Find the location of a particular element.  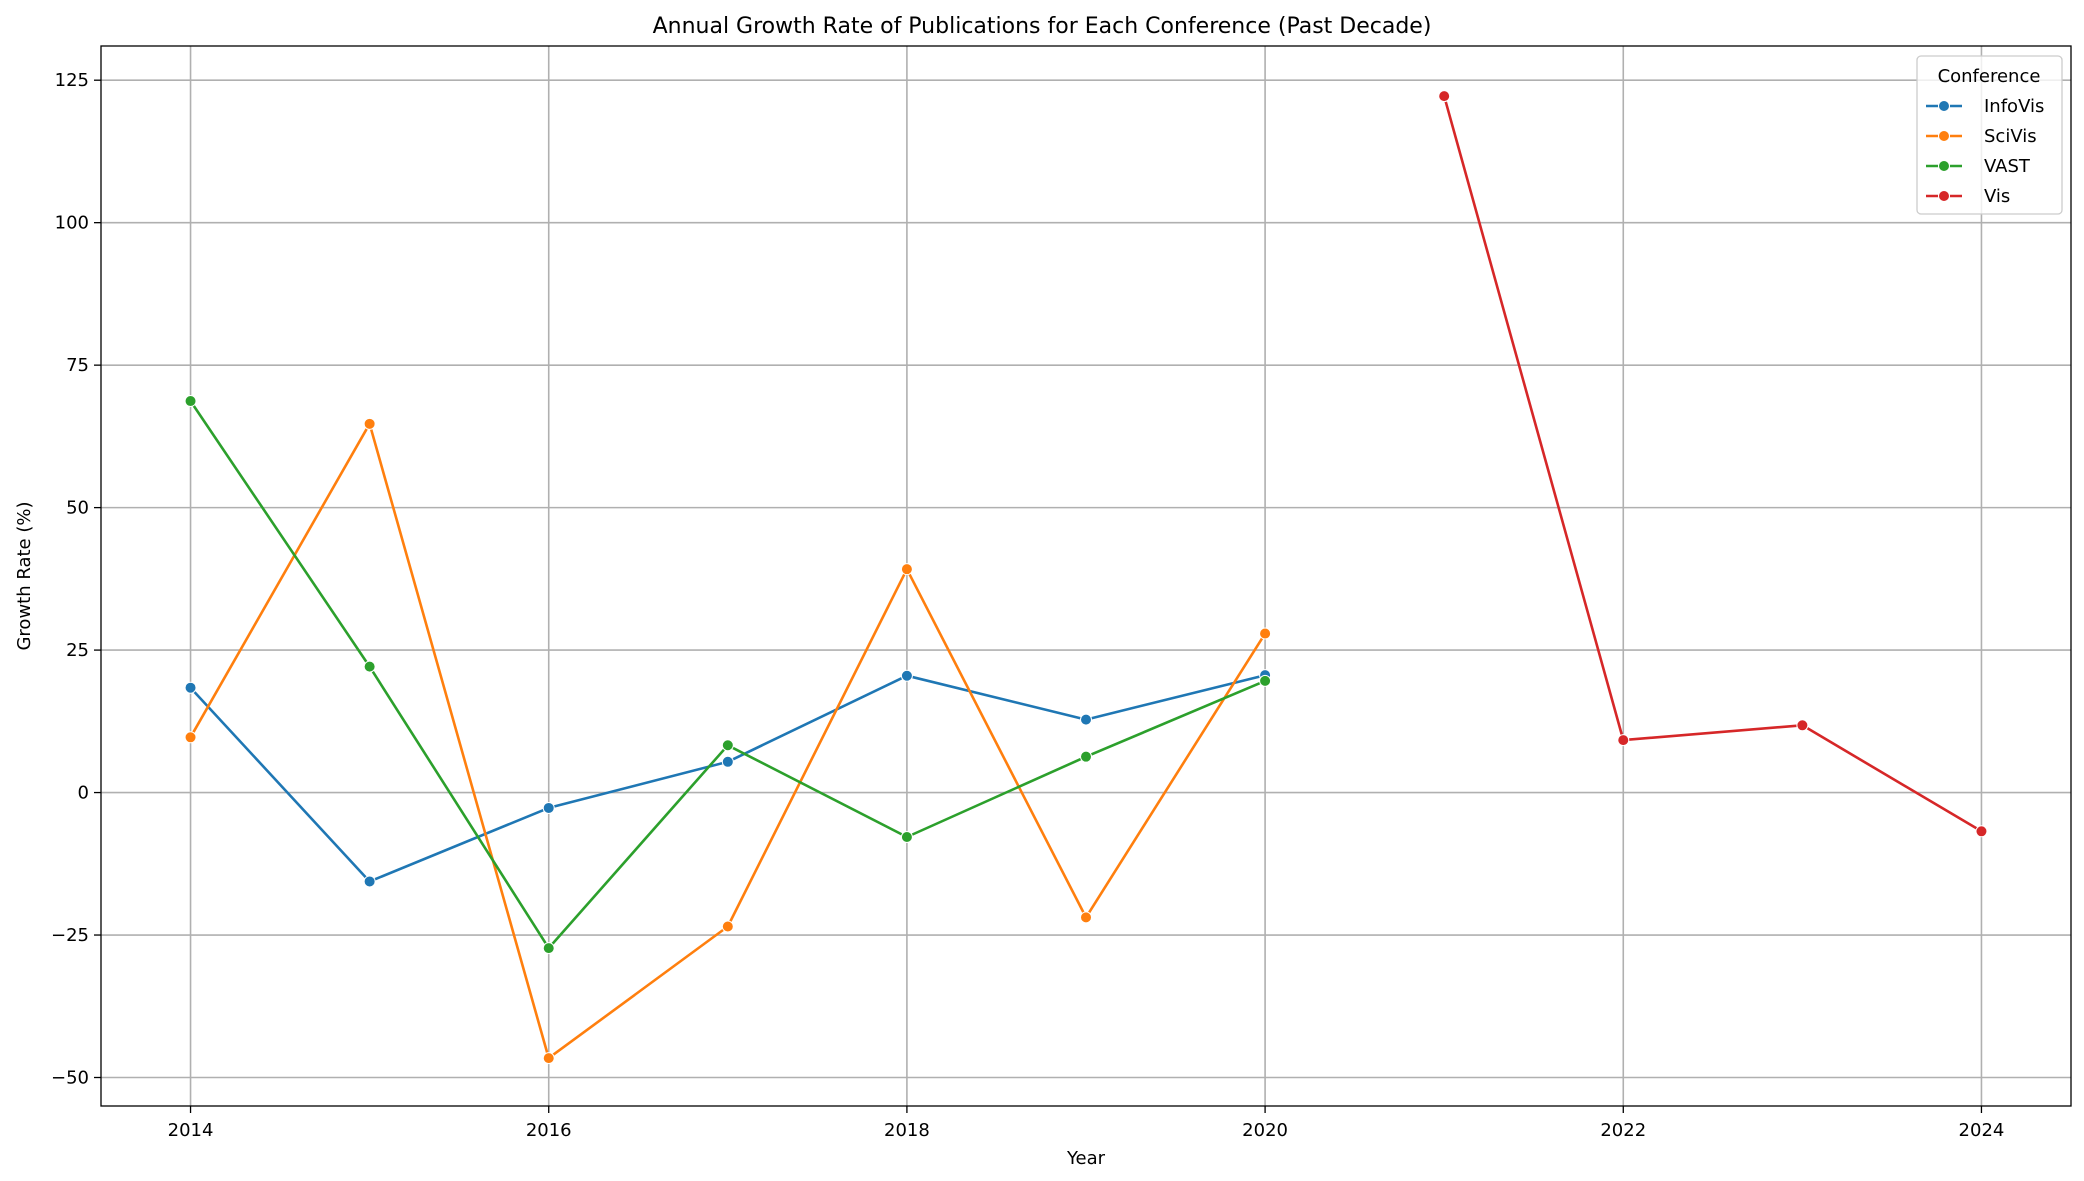

x-axis-label: Year is located at coordinates (1086, 1158).